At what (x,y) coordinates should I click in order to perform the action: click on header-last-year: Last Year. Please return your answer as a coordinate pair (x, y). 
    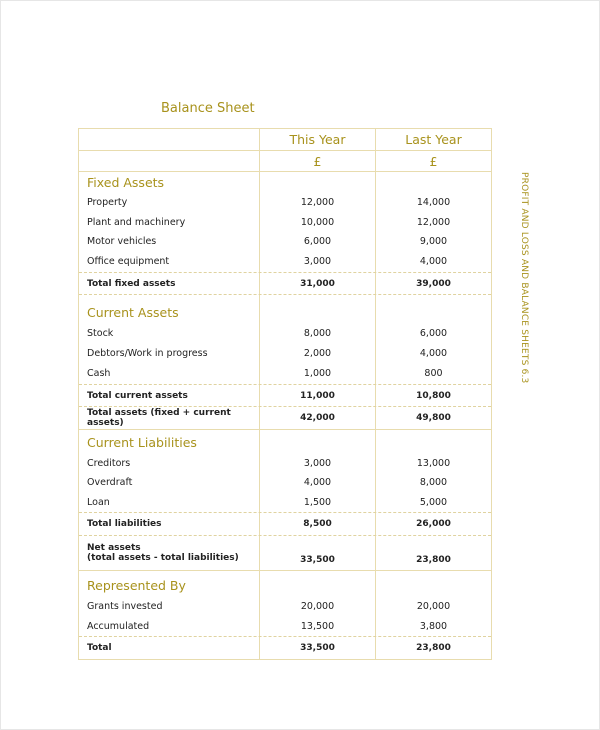
    Looking at the image, I should click on (433, 139).